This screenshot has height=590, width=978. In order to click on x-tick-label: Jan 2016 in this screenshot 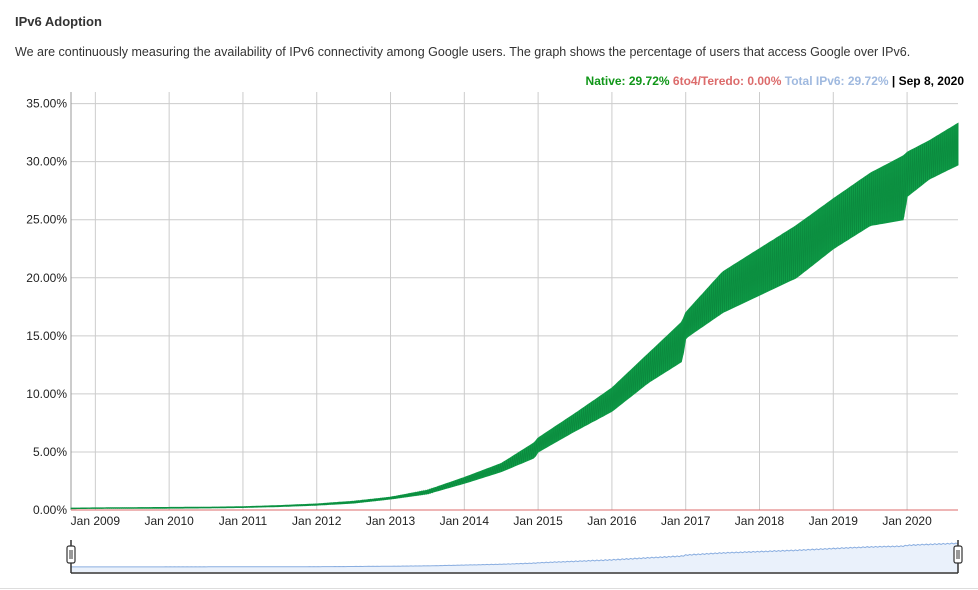, I will do `click(612, 521)`.